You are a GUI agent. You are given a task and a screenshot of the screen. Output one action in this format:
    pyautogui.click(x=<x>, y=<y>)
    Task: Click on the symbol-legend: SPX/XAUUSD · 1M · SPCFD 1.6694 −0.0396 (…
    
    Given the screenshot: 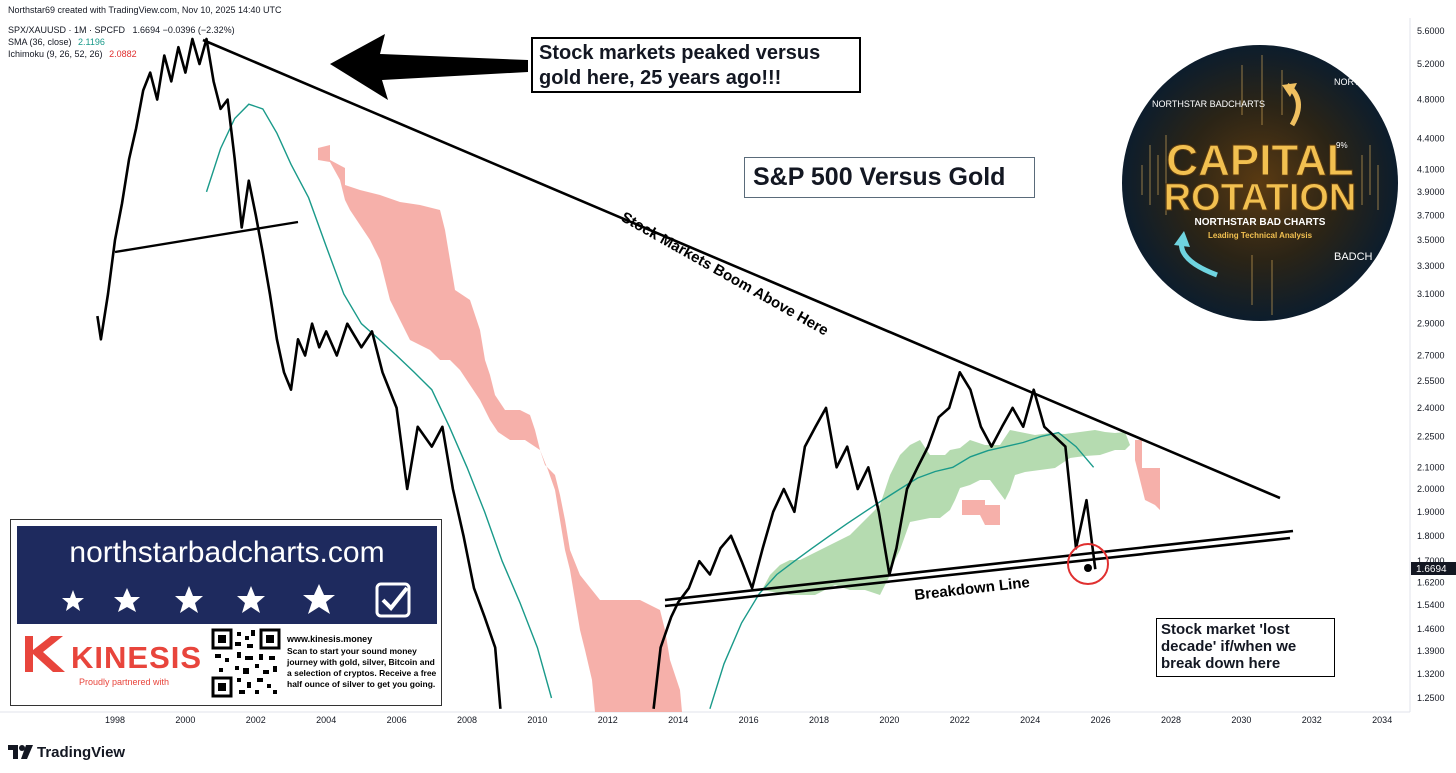 What is the action you would take?
    pyautogui.click(x=121, y=30)
    